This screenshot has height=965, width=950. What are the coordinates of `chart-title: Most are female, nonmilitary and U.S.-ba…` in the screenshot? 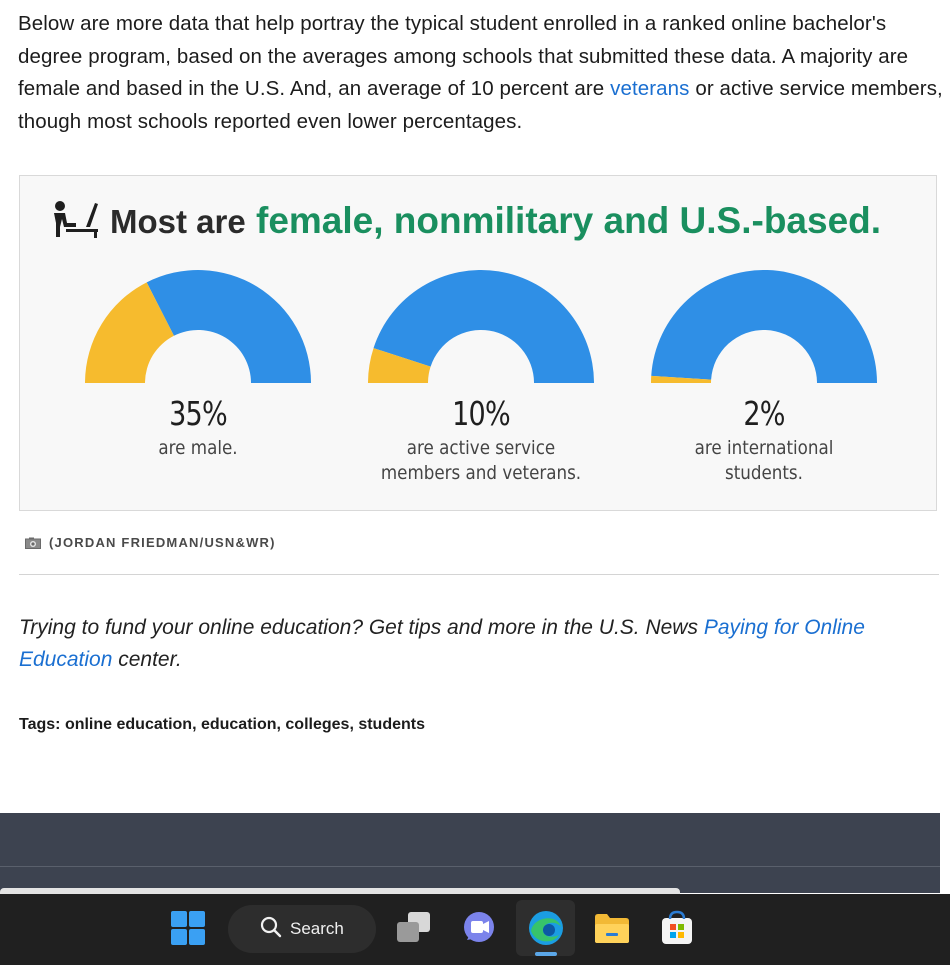 It's located at (465, 224).